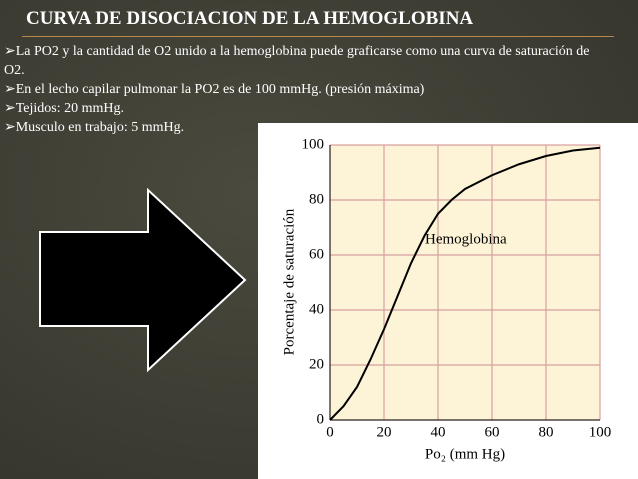  What do you see at coordinates (546, 432) in the screenshot?
I see `x-tick-label: 80` at bounding box center [546, 432].